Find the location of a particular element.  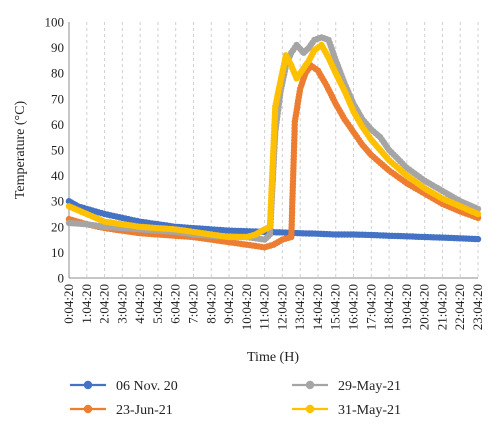

x-tick-label: 17:04:20 is located at coordinates (370, 307).